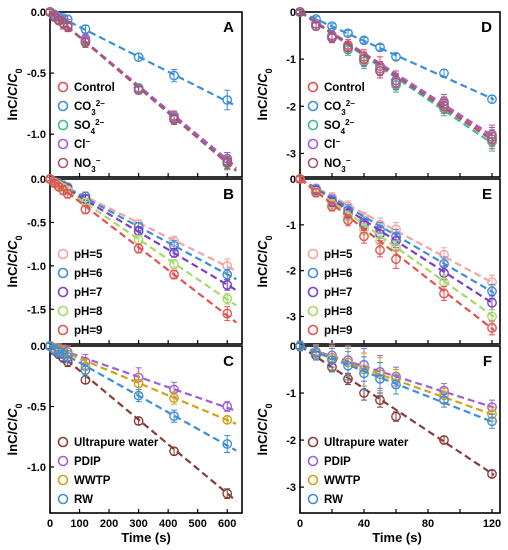  Describe the element at coordinates (89, 127) in the screenshot. I see `legend-label-A-2: SO42−` at that location.